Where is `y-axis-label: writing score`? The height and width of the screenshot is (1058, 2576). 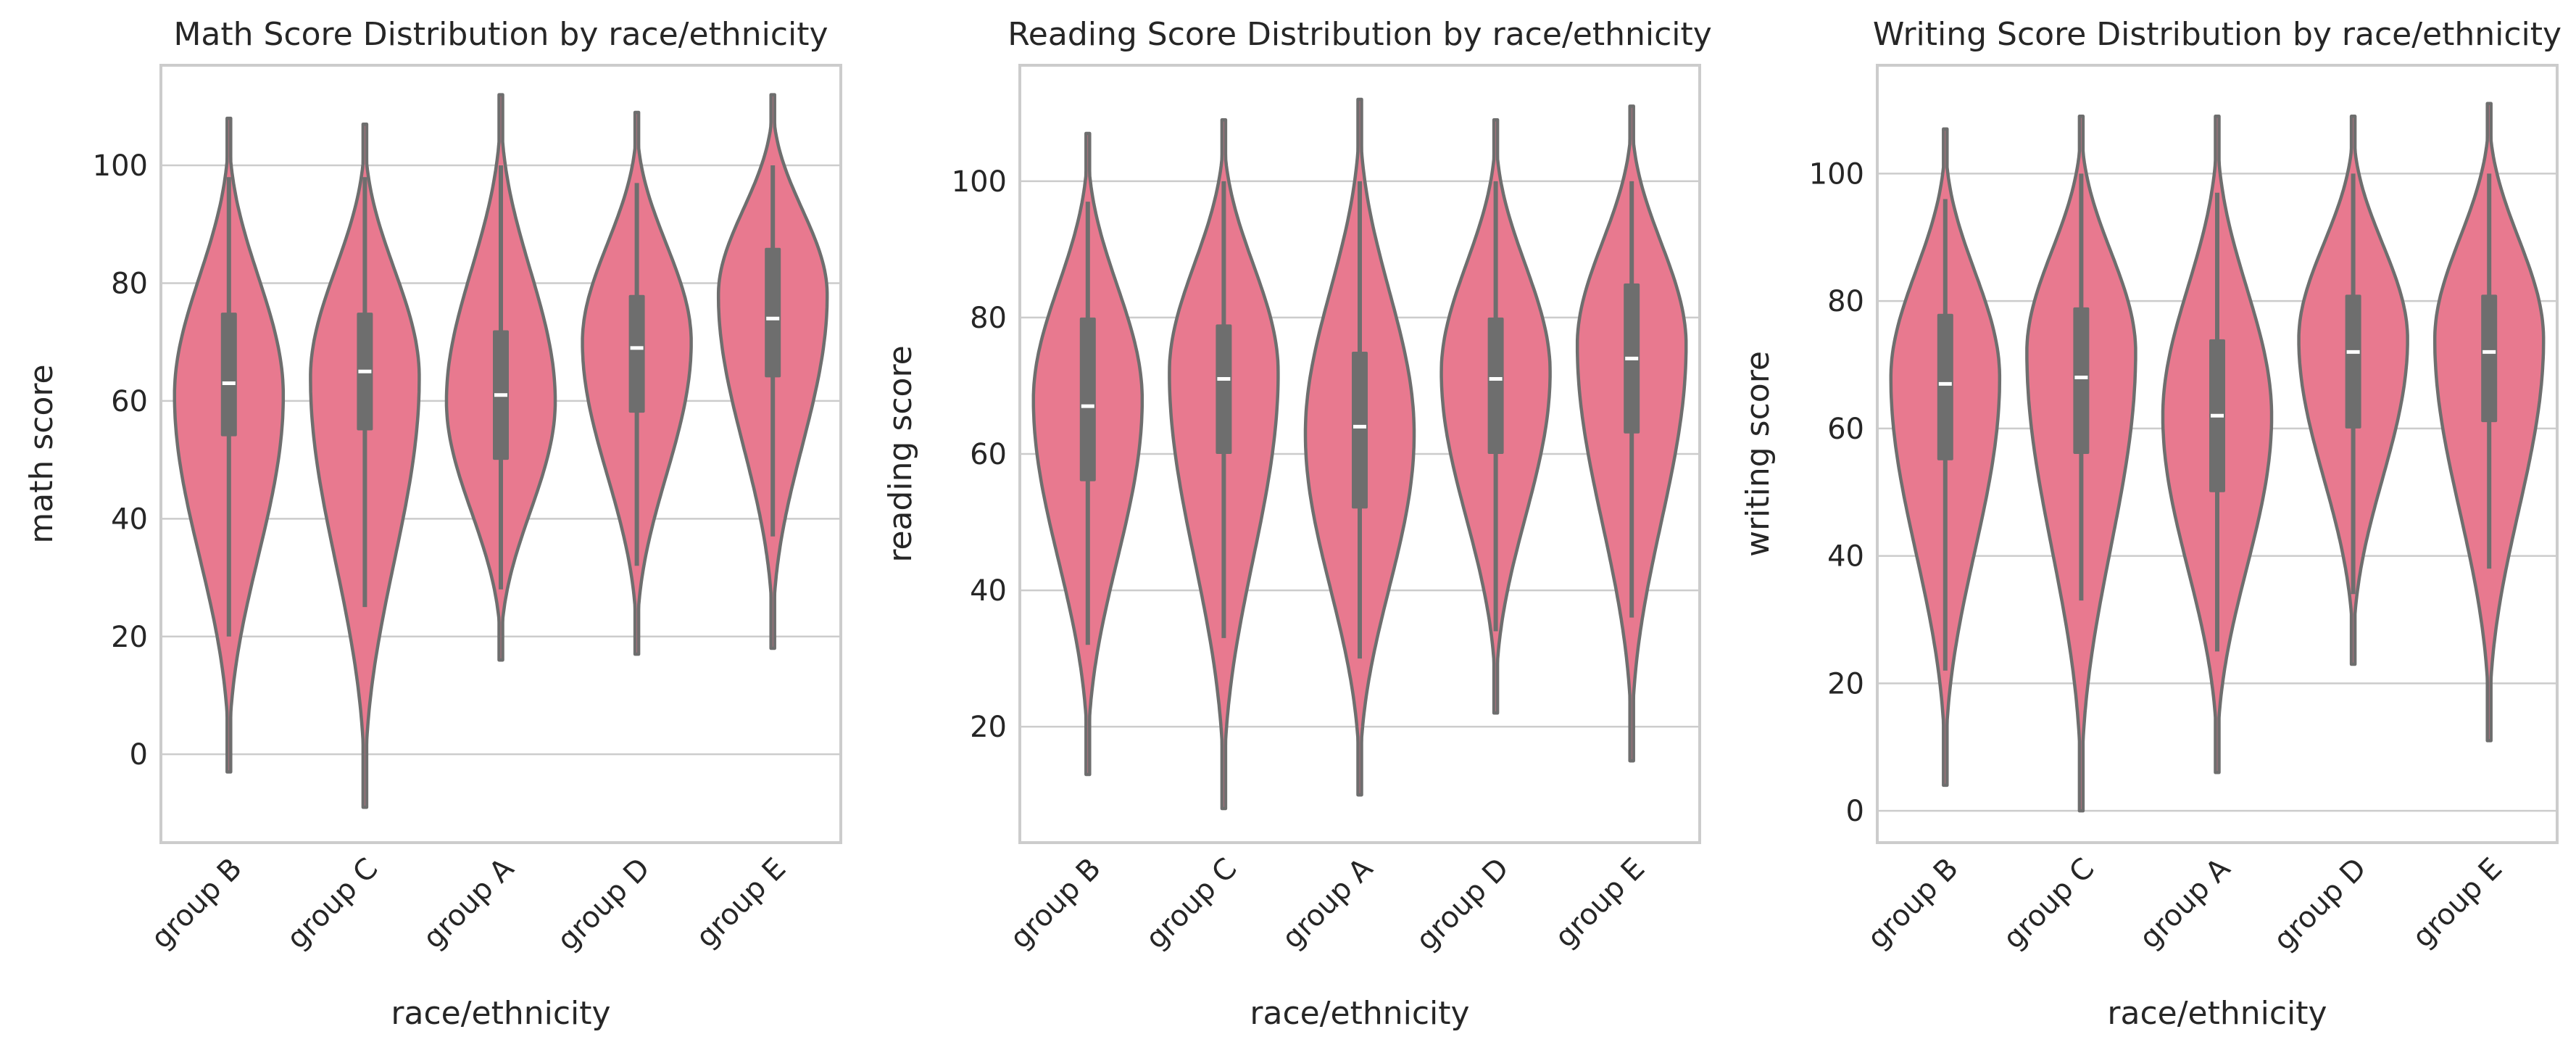
y-axis-label: writing score is located at coordinates (1758, 454).